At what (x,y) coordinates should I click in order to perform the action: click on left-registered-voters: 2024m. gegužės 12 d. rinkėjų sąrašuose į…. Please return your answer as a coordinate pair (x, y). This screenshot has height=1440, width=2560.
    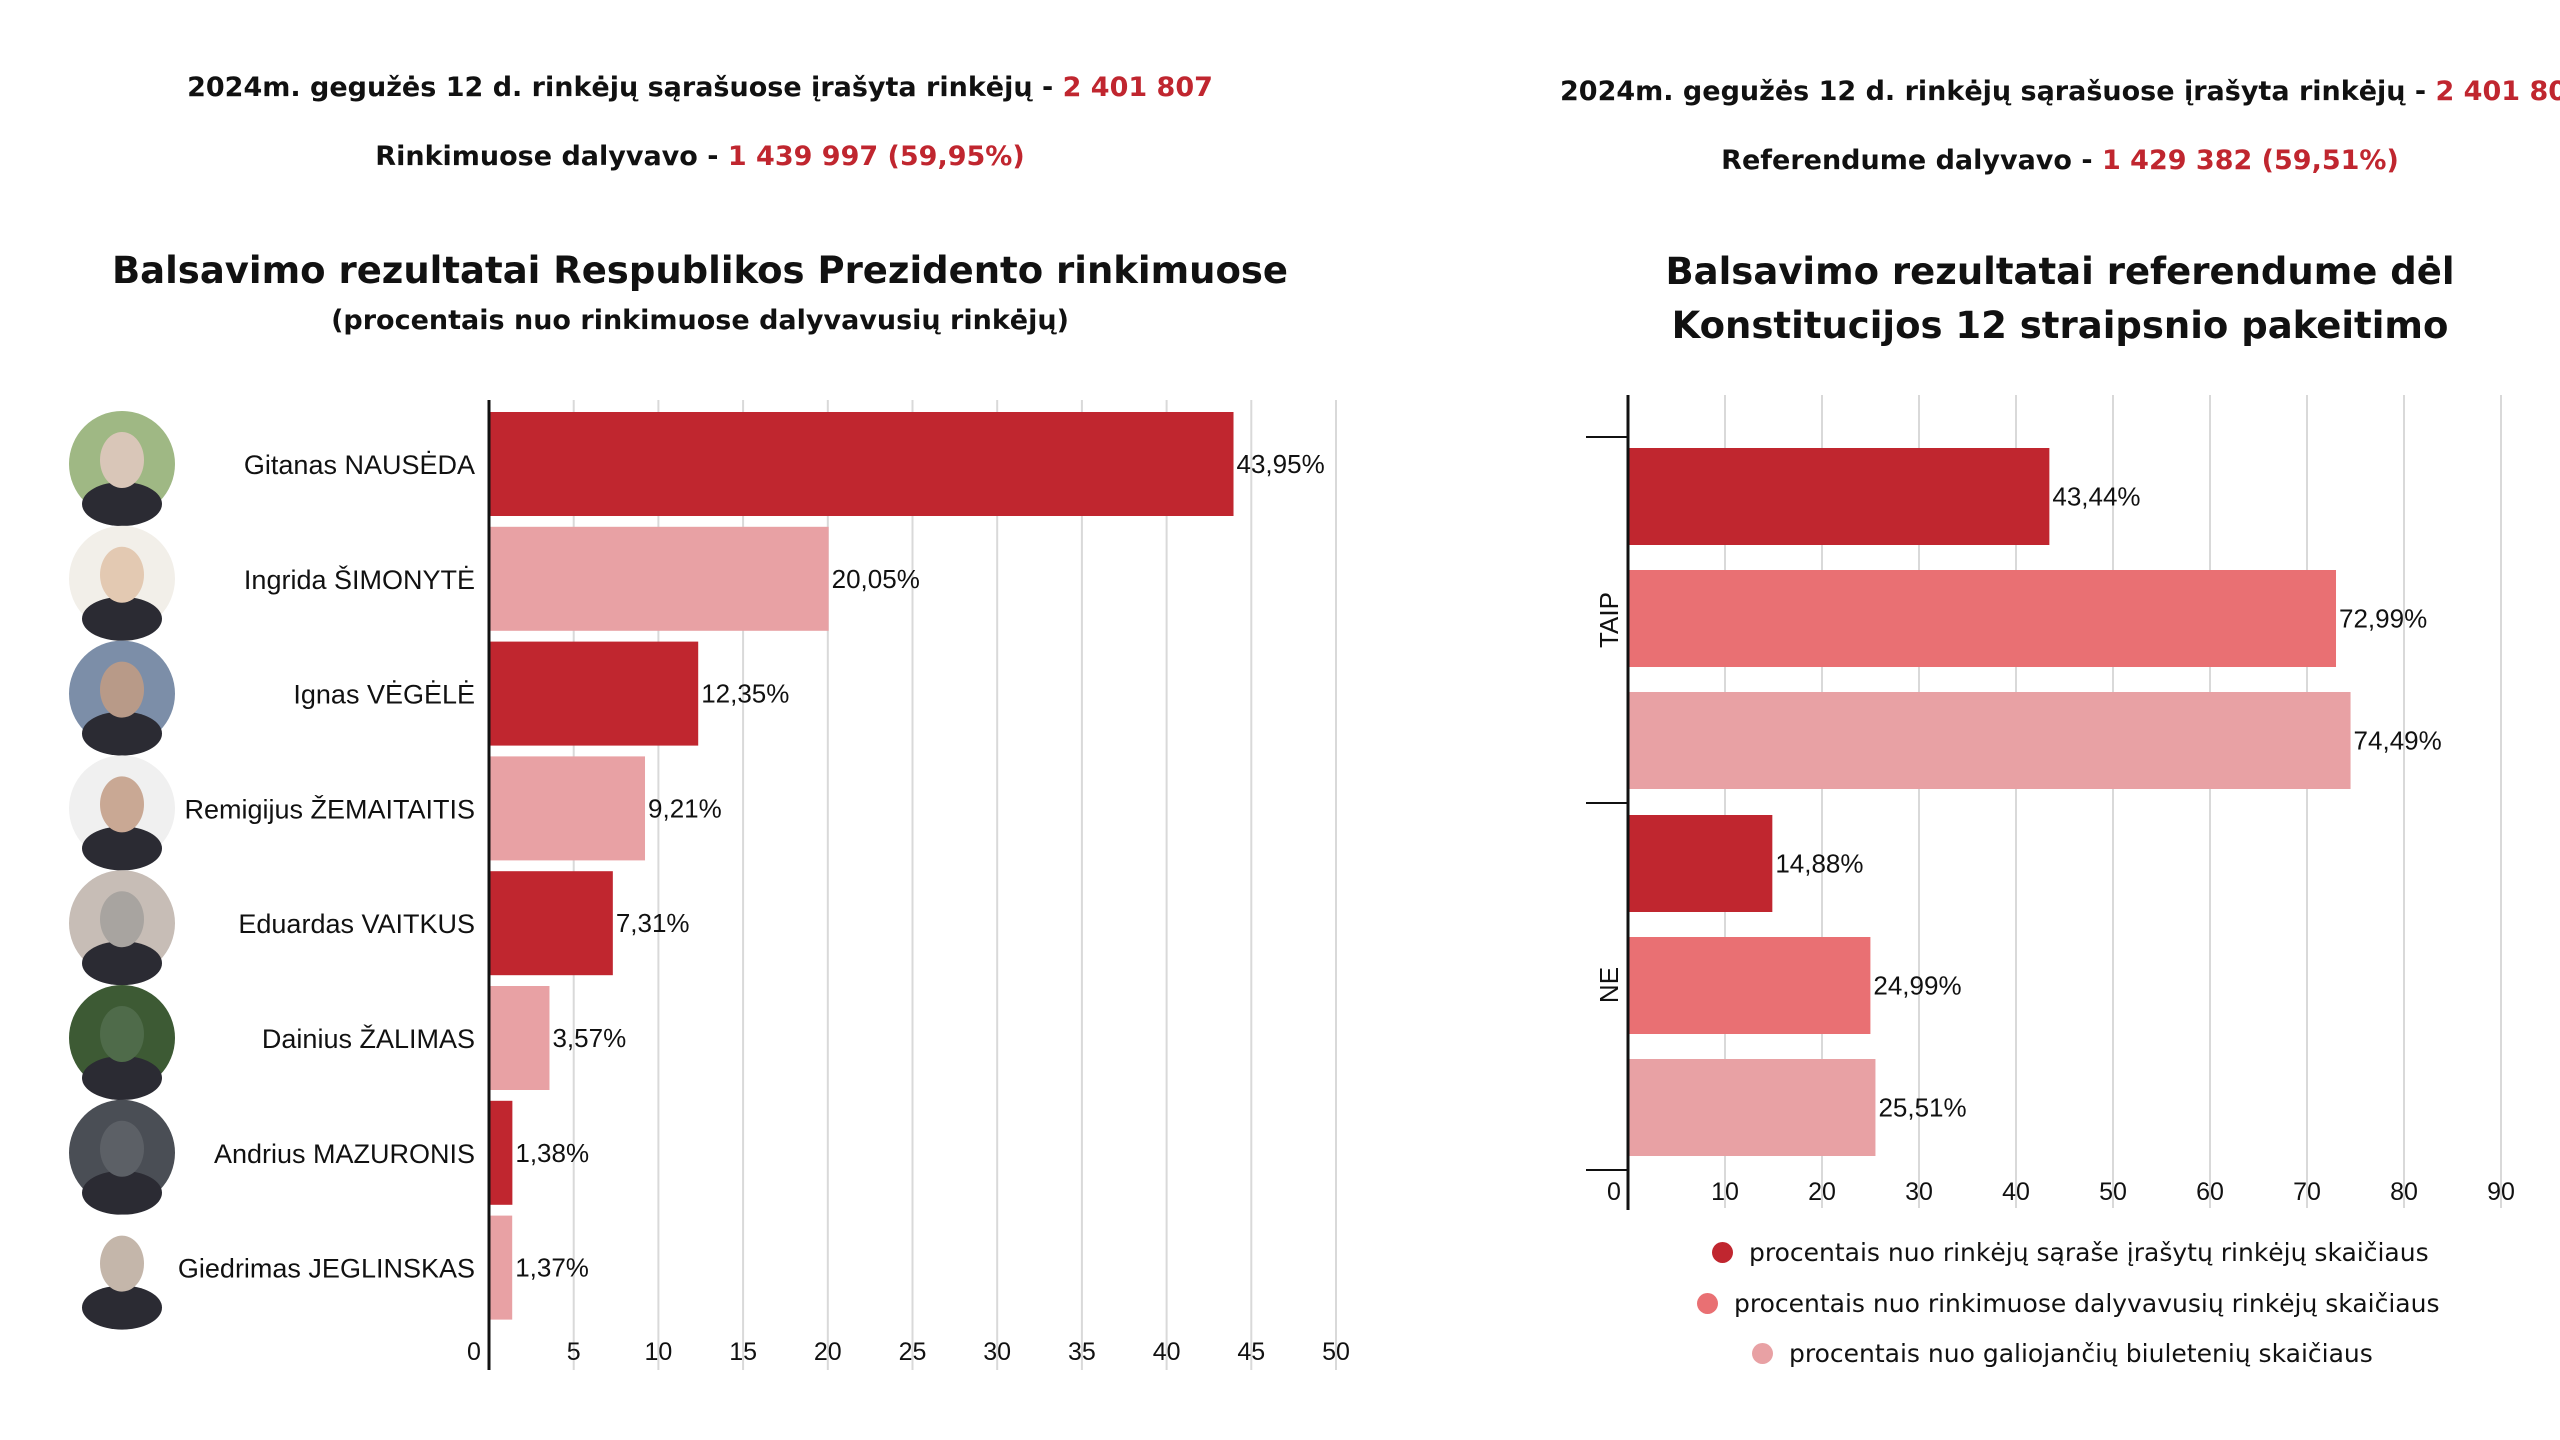
    Looking at the image, I should click on (700, 87).